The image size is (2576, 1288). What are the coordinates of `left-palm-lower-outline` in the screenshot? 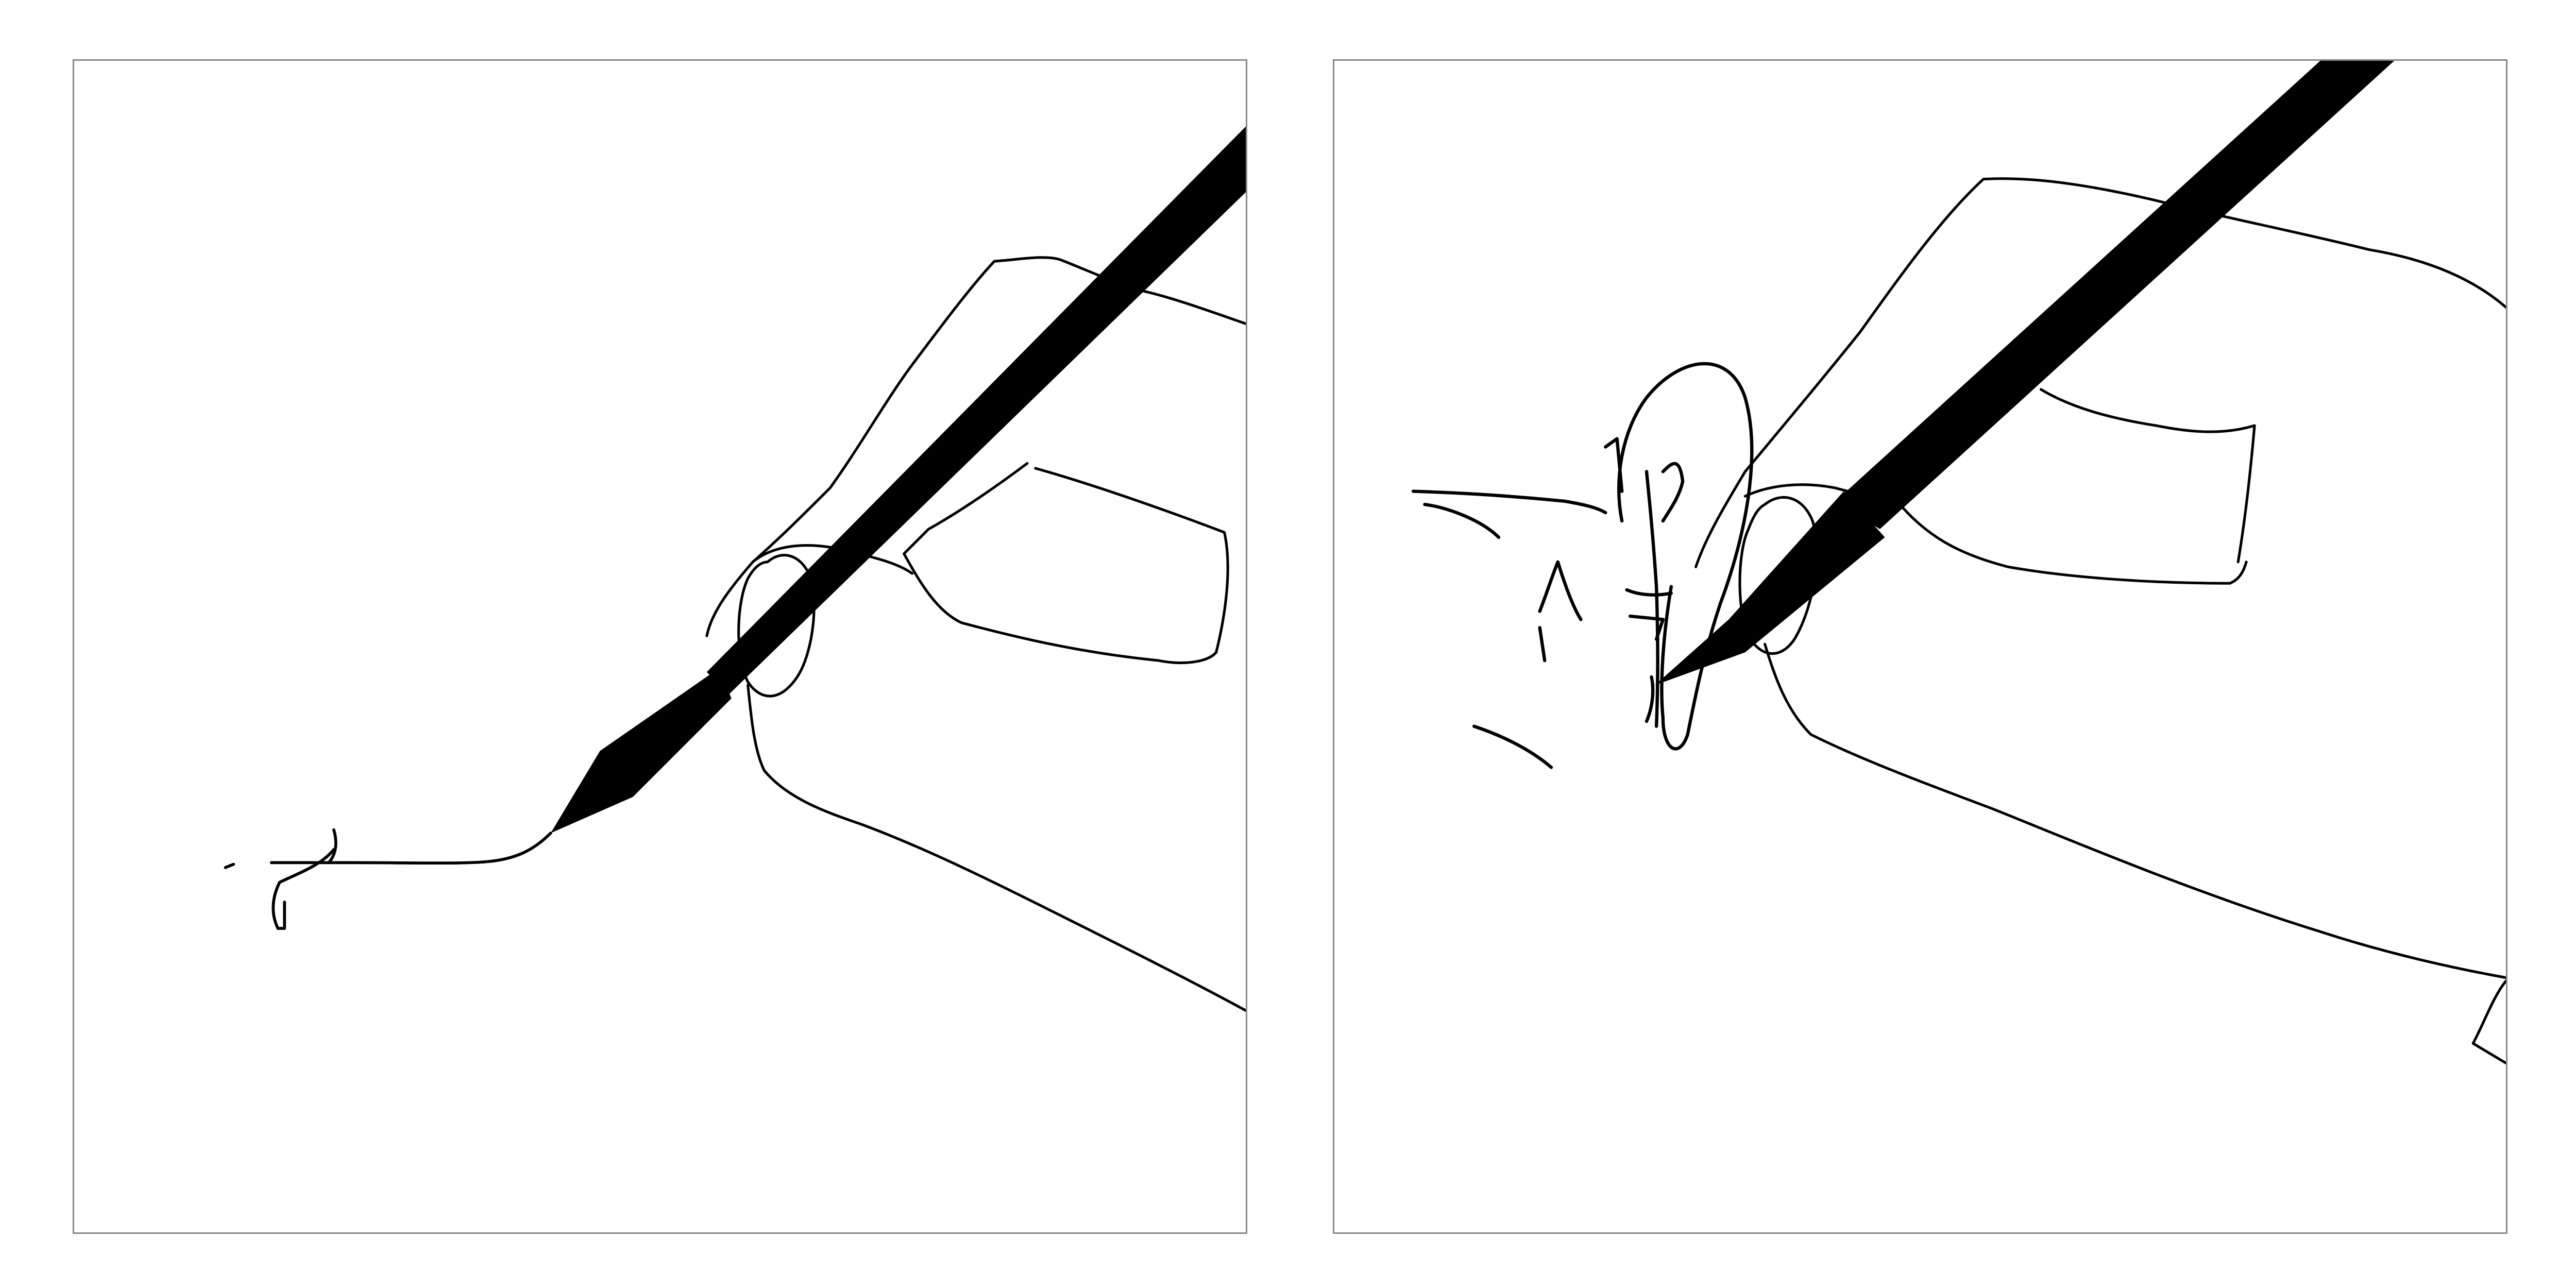 It's located at (996, 848).